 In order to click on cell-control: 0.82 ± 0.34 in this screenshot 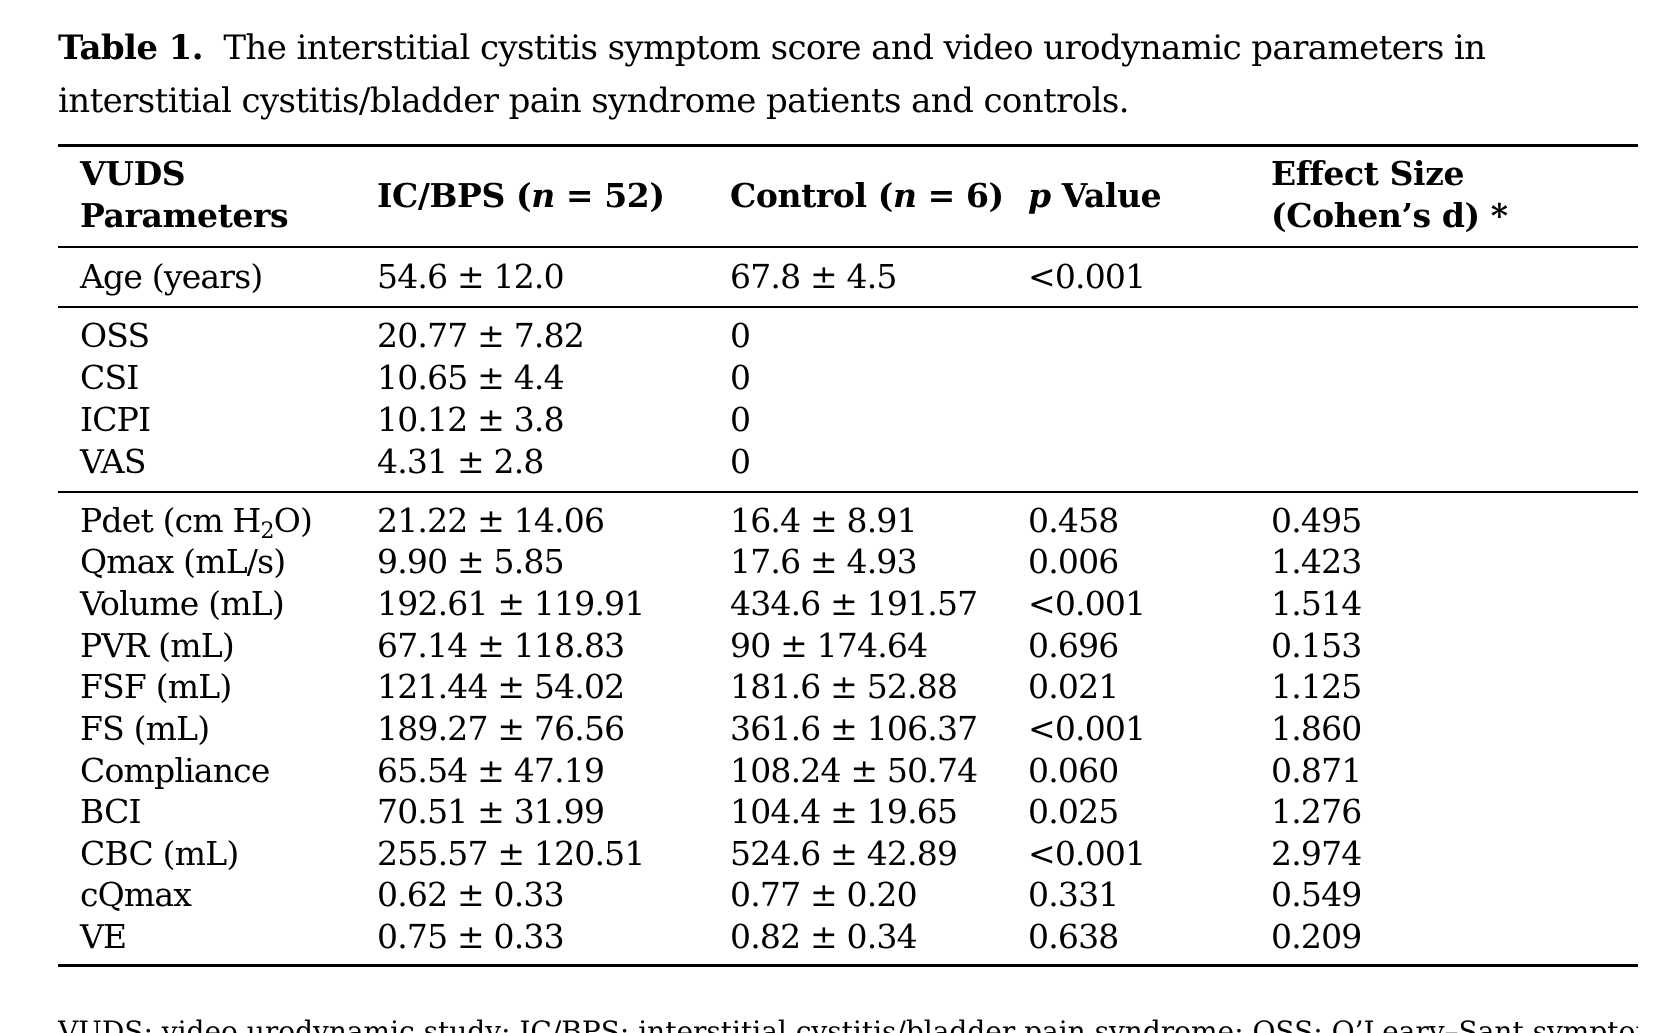, I will do `click(824, 936)`.